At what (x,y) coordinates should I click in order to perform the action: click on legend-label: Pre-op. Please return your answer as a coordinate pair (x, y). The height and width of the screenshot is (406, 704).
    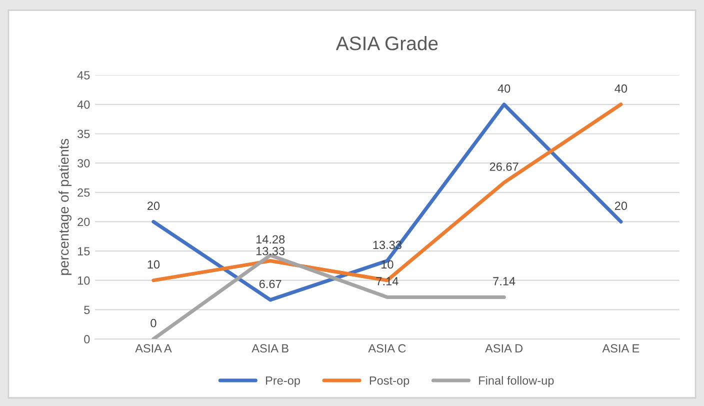
    Looking at the image, I should click on (283, 382).